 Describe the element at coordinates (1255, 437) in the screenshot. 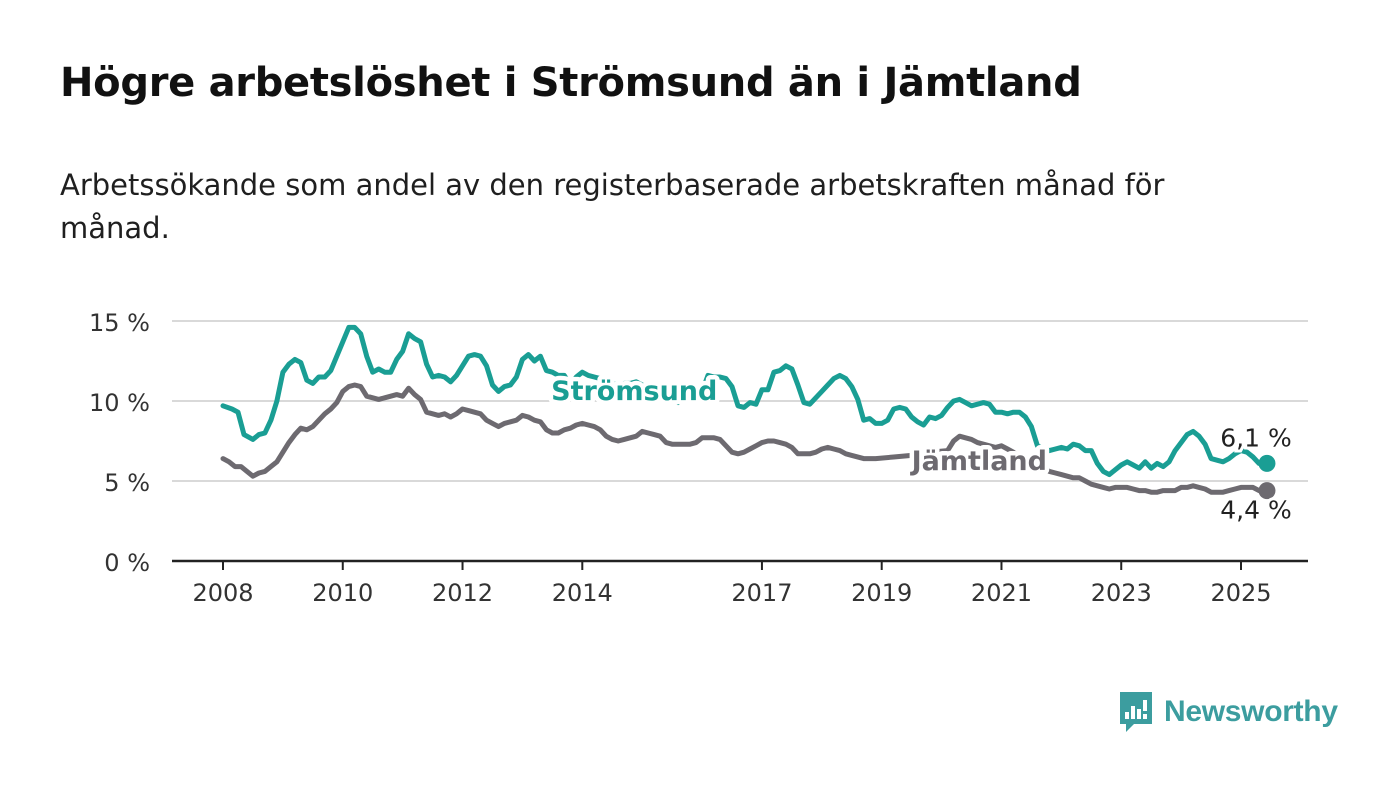

I see `end-value-label-stromsund: 6,1 %` at that location.